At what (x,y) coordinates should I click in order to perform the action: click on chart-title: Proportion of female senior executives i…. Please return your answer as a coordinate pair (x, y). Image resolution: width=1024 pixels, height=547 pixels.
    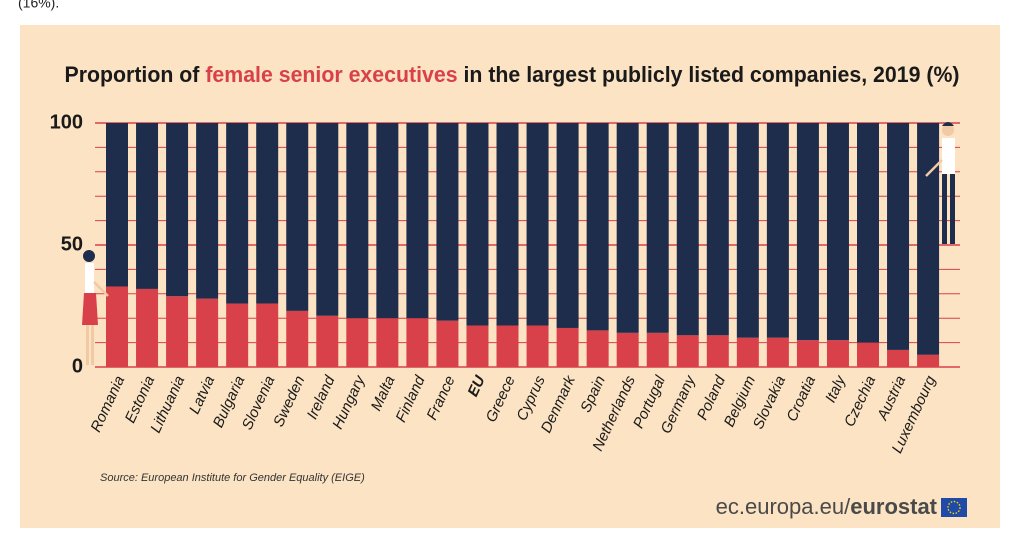
    Looking at the image, I should click on (512, 74).